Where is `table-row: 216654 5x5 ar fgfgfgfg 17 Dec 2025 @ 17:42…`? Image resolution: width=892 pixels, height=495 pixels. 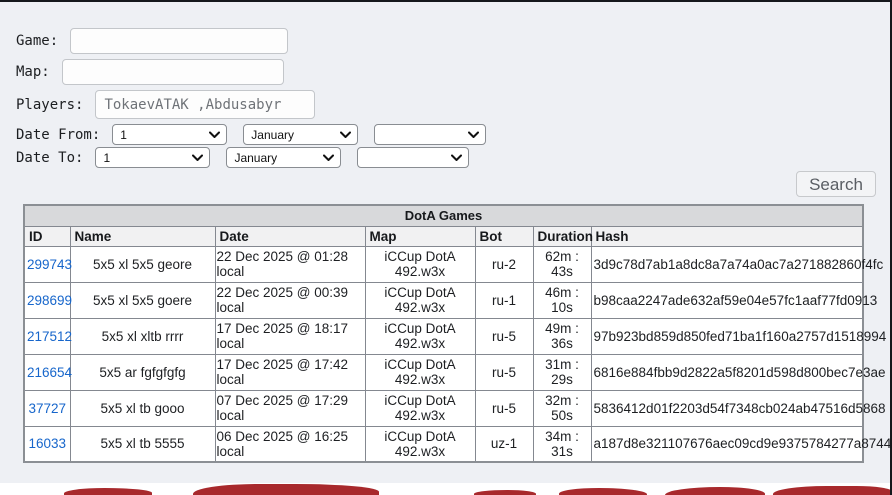
table-row: 216654 5x5 ar fgfgfgfg 17 Dec 2025 @ 17:42… is located at coordinates (454, 372).